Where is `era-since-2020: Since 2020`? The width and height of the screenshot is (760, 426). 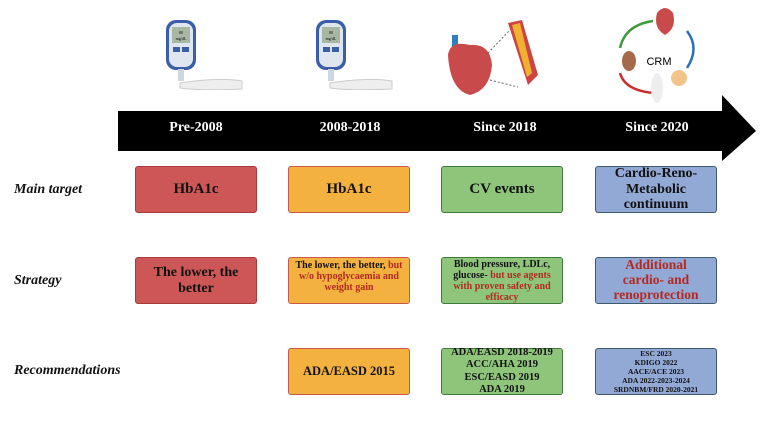 era-since-2020: Since 2020 is located at coordinates (657, 127).